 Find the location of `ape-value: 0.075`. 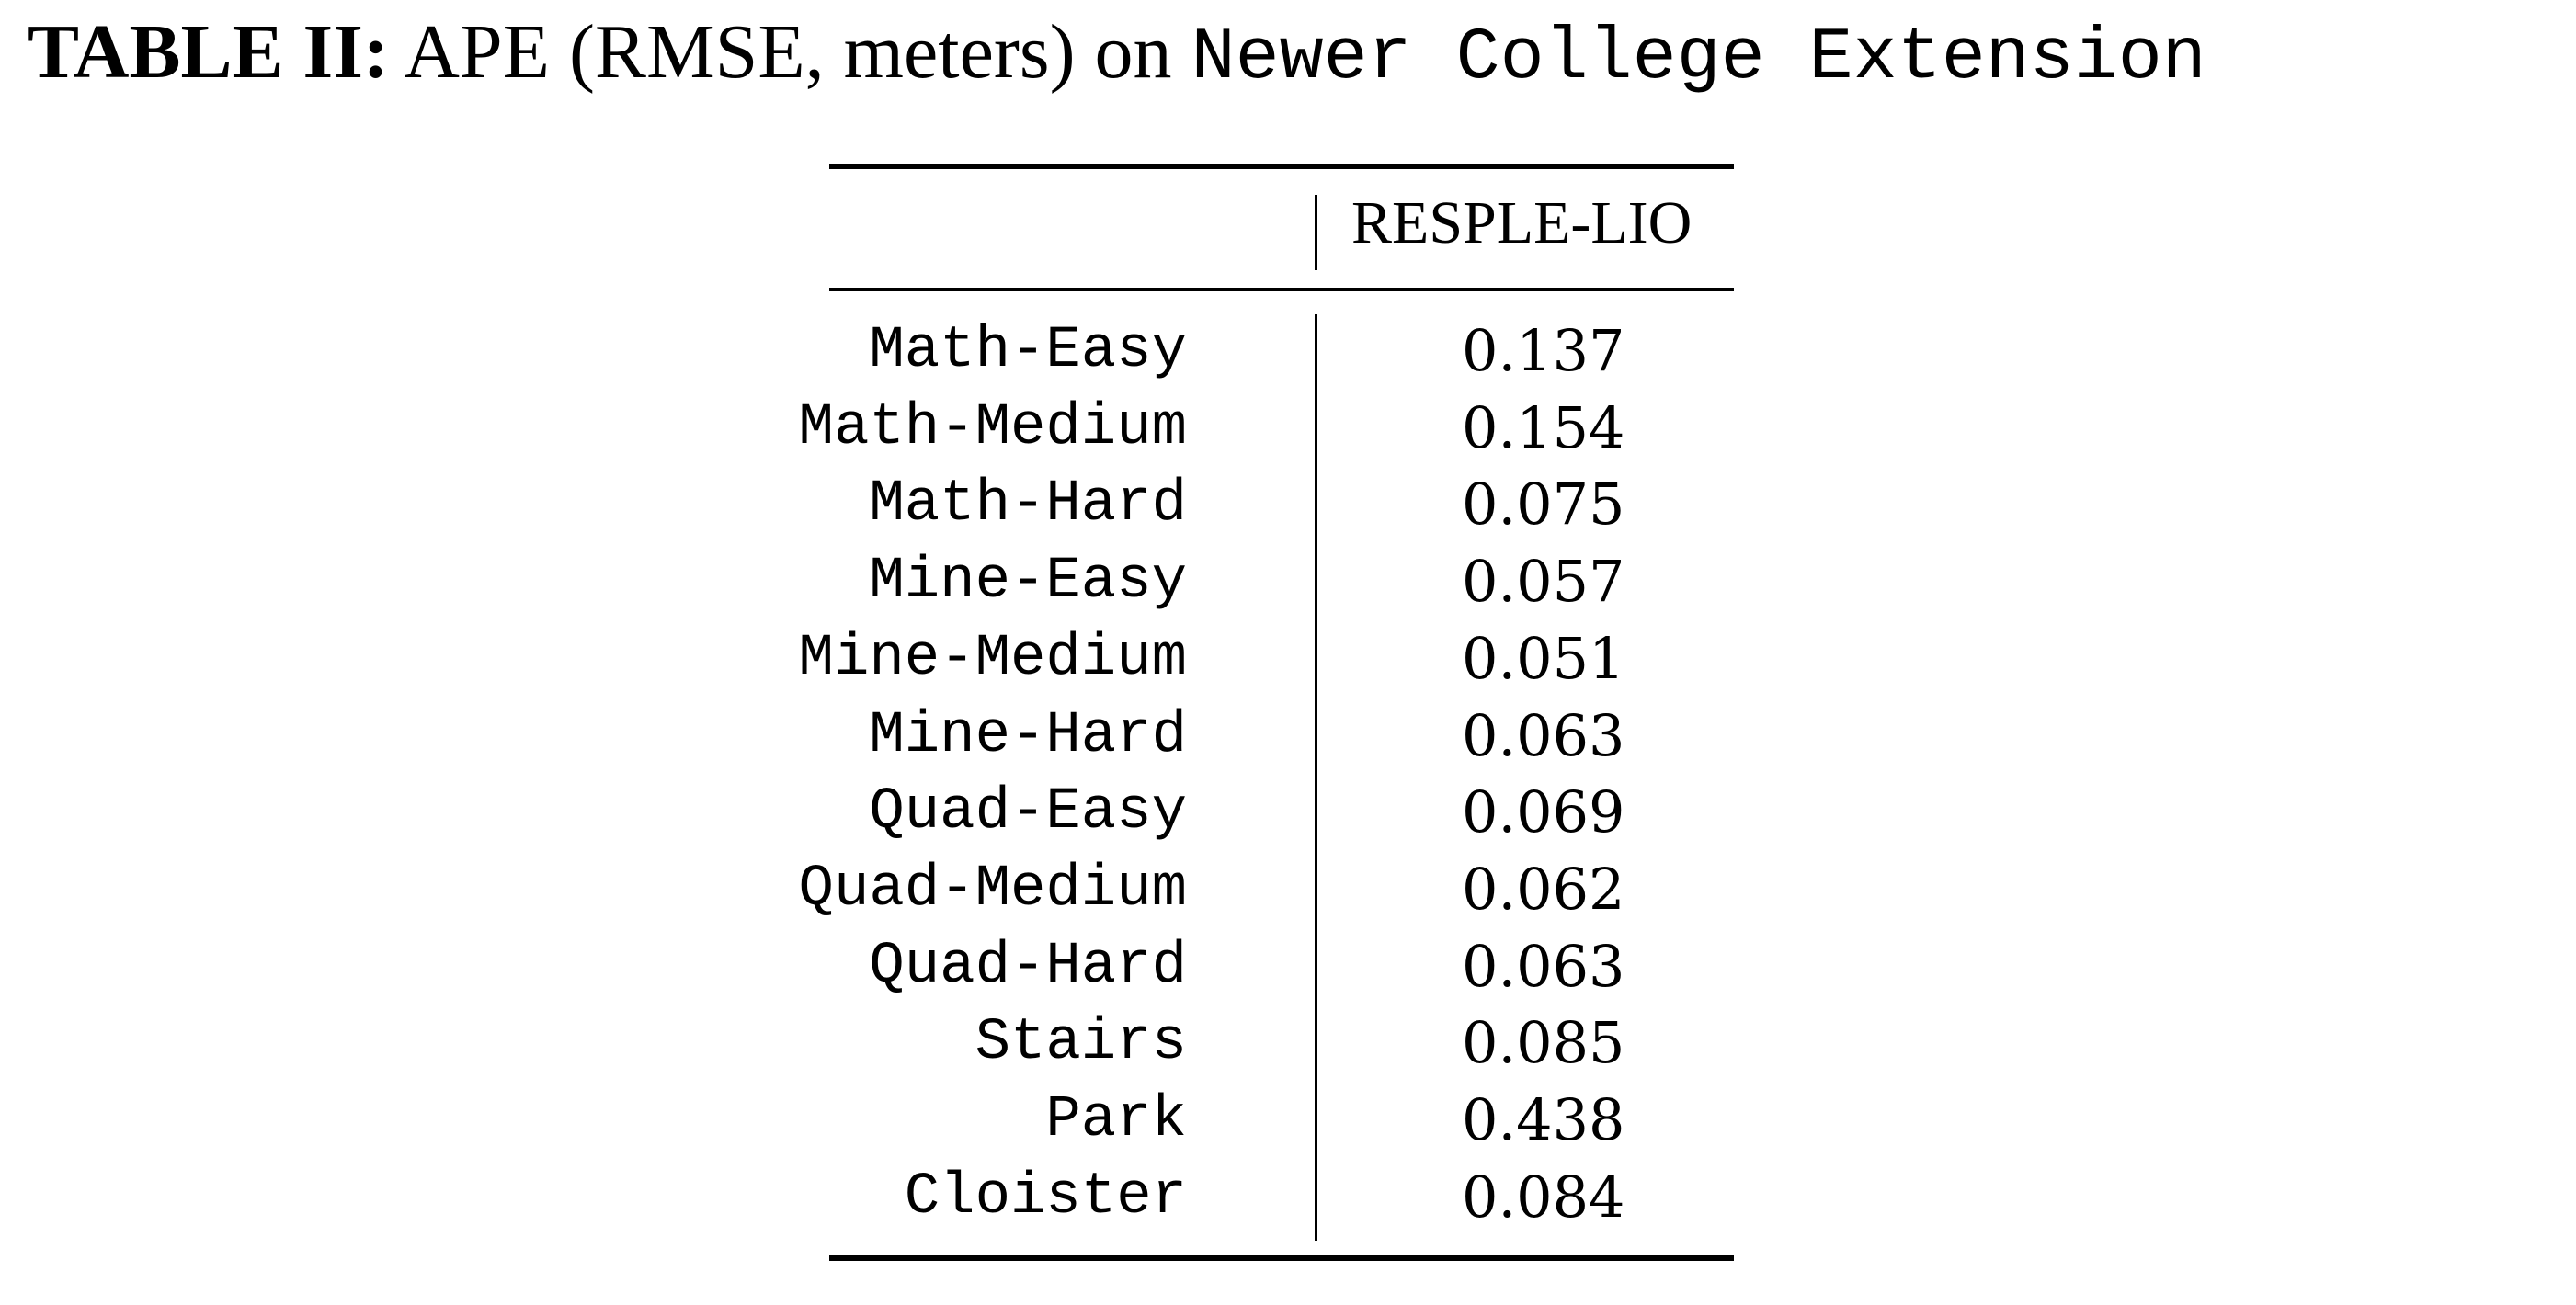

ape-value: 0.075 is located at coordinates (1543, 505).